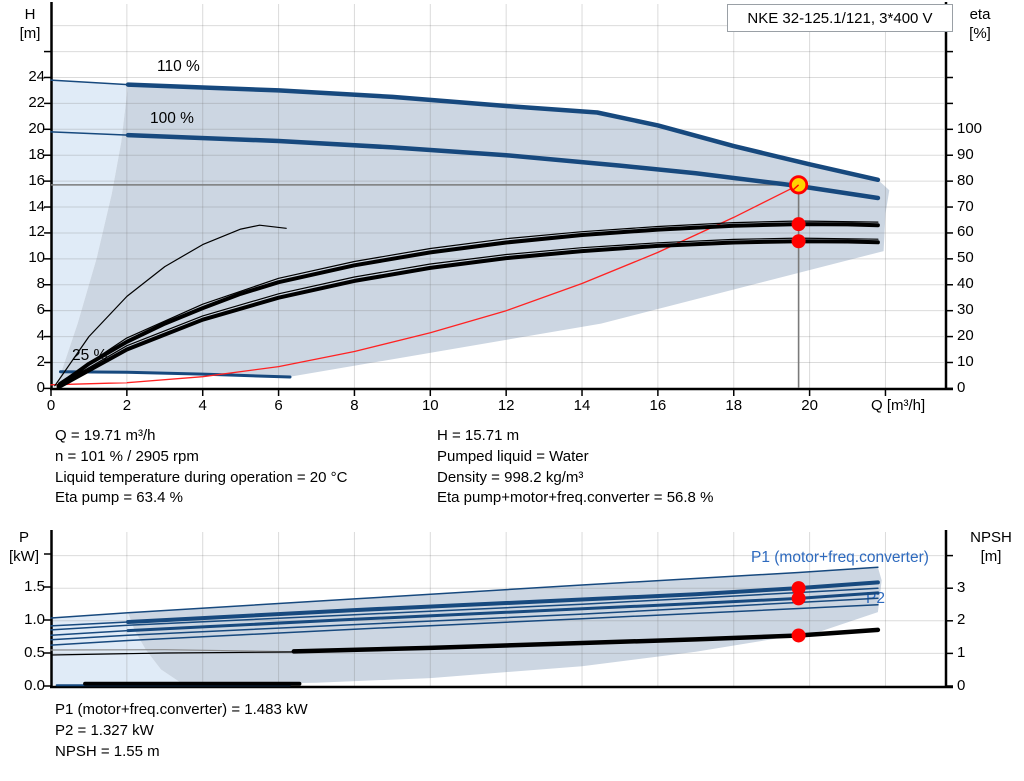 The width and height of the screenshot is (1024, 781). I want to click on bottom-curve-npsh-lead-gray, so click(172, 651).